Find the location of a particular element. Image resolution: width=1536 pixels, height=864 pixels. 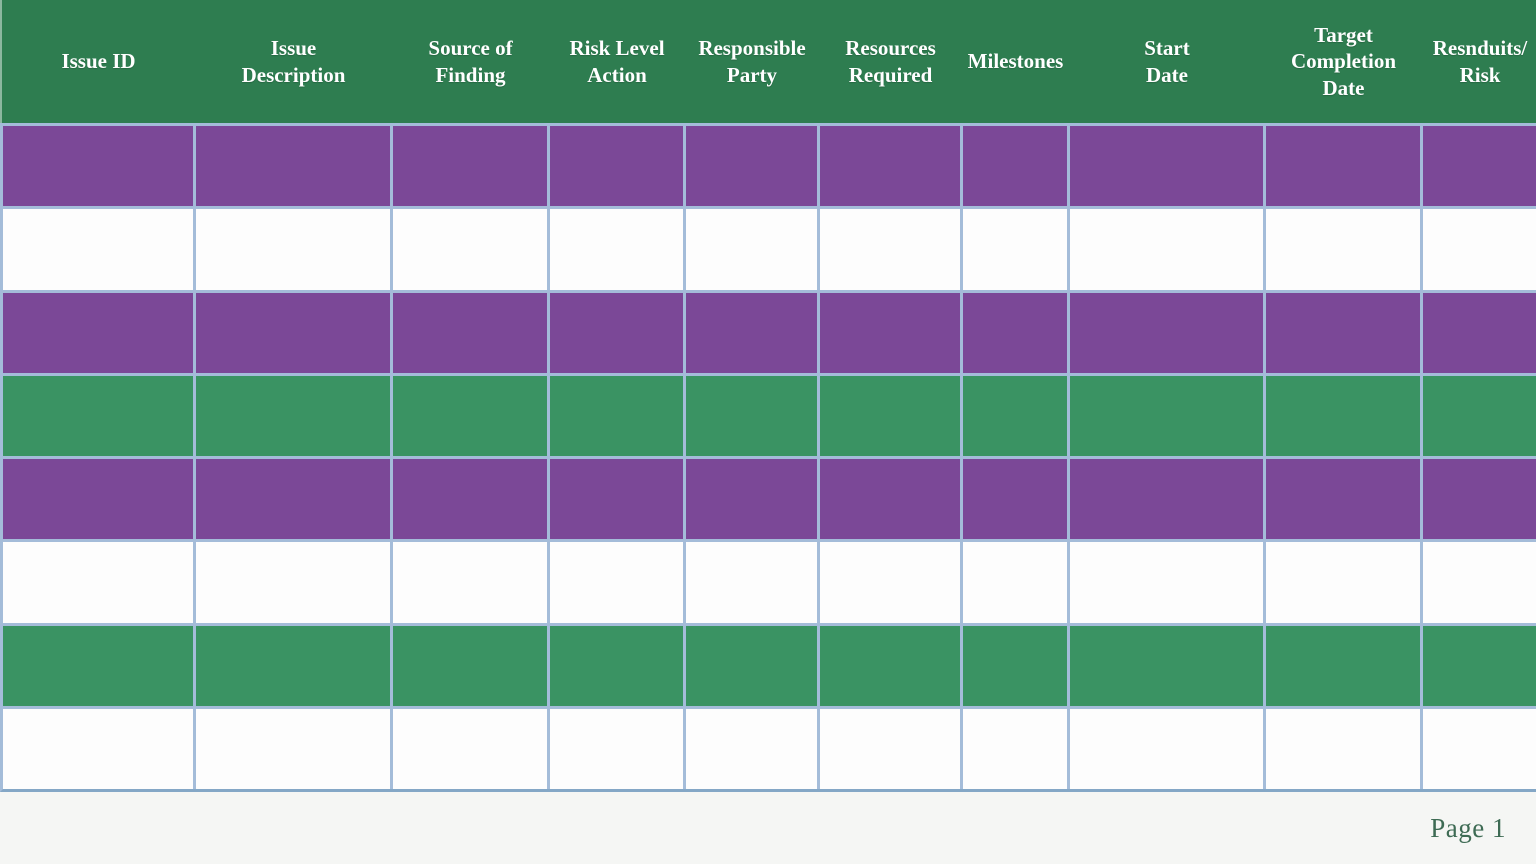

table-cell-r4c3 is located at coordinates (470, 415).